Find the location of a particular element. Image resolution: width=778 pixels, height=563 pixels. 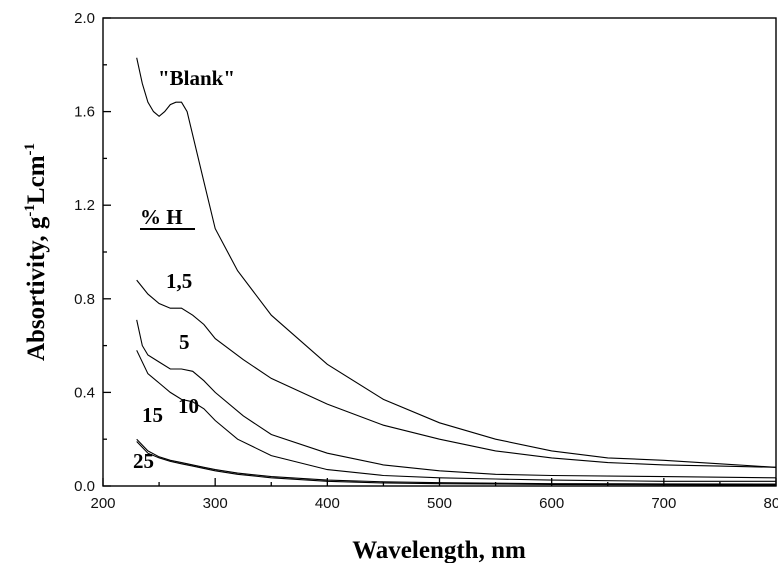

x-tick-label: 400 is located at coordinates (327, 503).